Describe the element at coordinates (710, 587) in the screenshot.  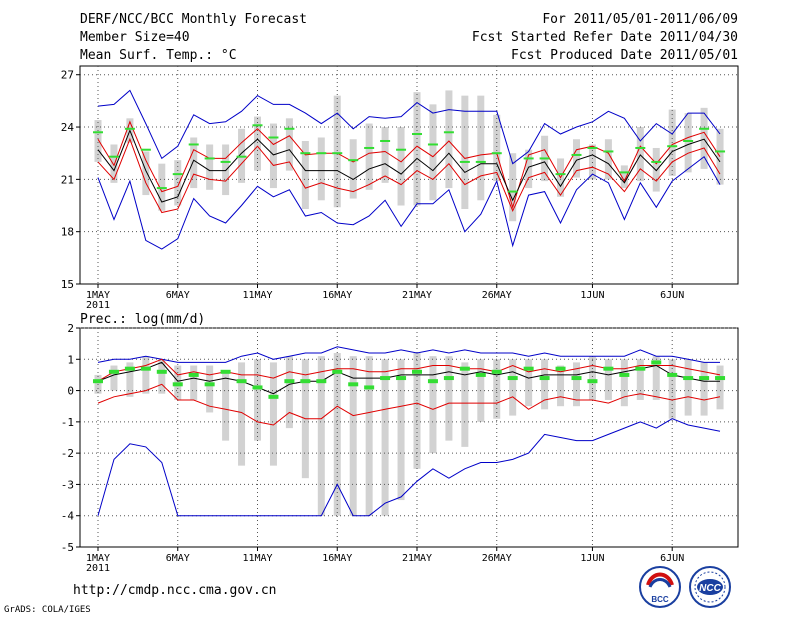
I see `ncc-logo-icon: NCC` at that location.